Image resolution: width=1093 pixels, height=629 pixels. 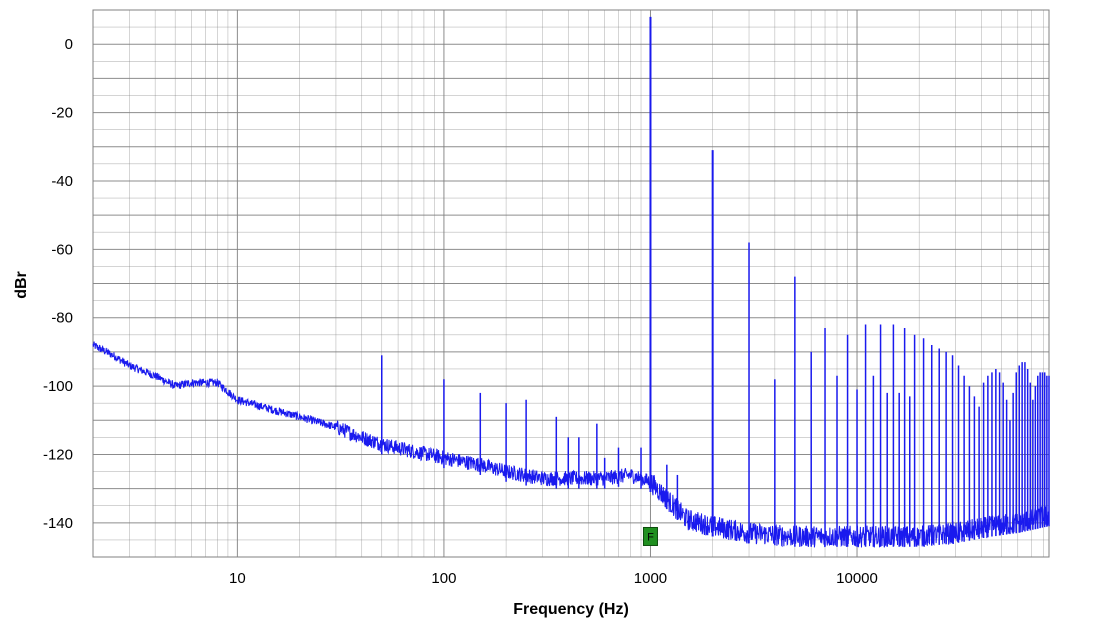 I want to click on x-tick-label: 10, so click(x=237, y=578).